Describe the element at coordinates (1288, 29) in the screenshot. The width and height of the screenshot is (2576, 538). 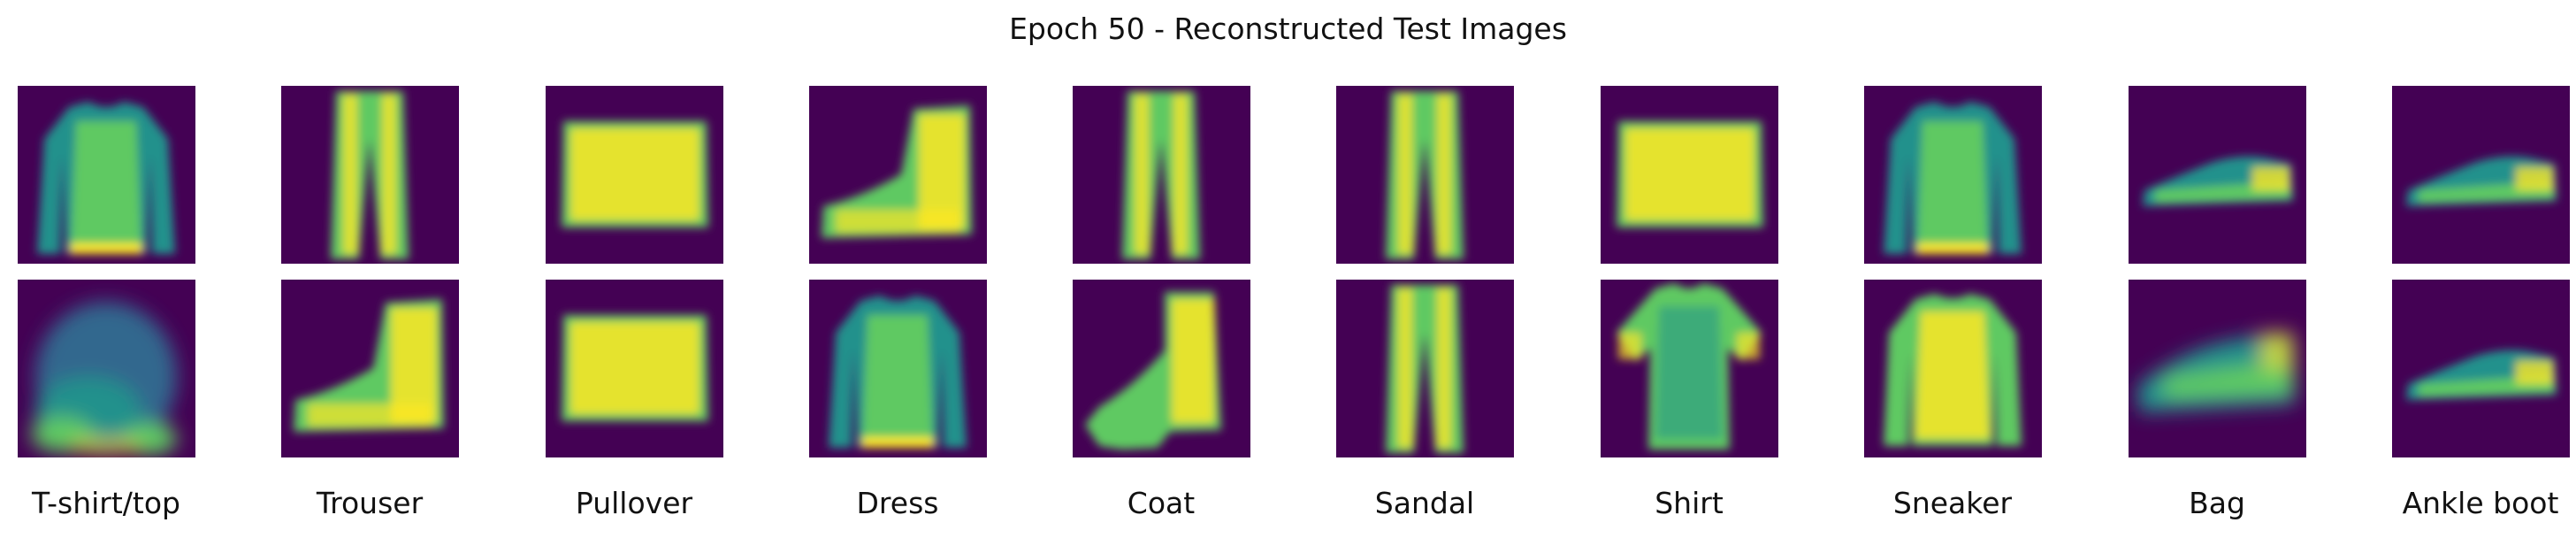
I see `figure-title: Epoch 50 - Reconstructed Test Images` at that location.